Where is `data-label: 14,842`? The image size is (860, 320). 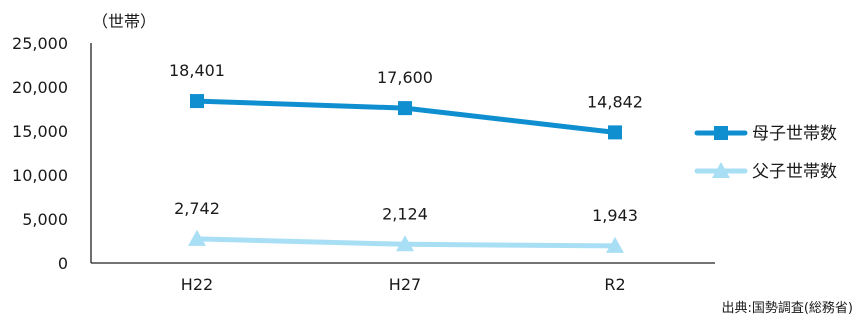 data-label: 14,842 is located at coordinates (615, 101).